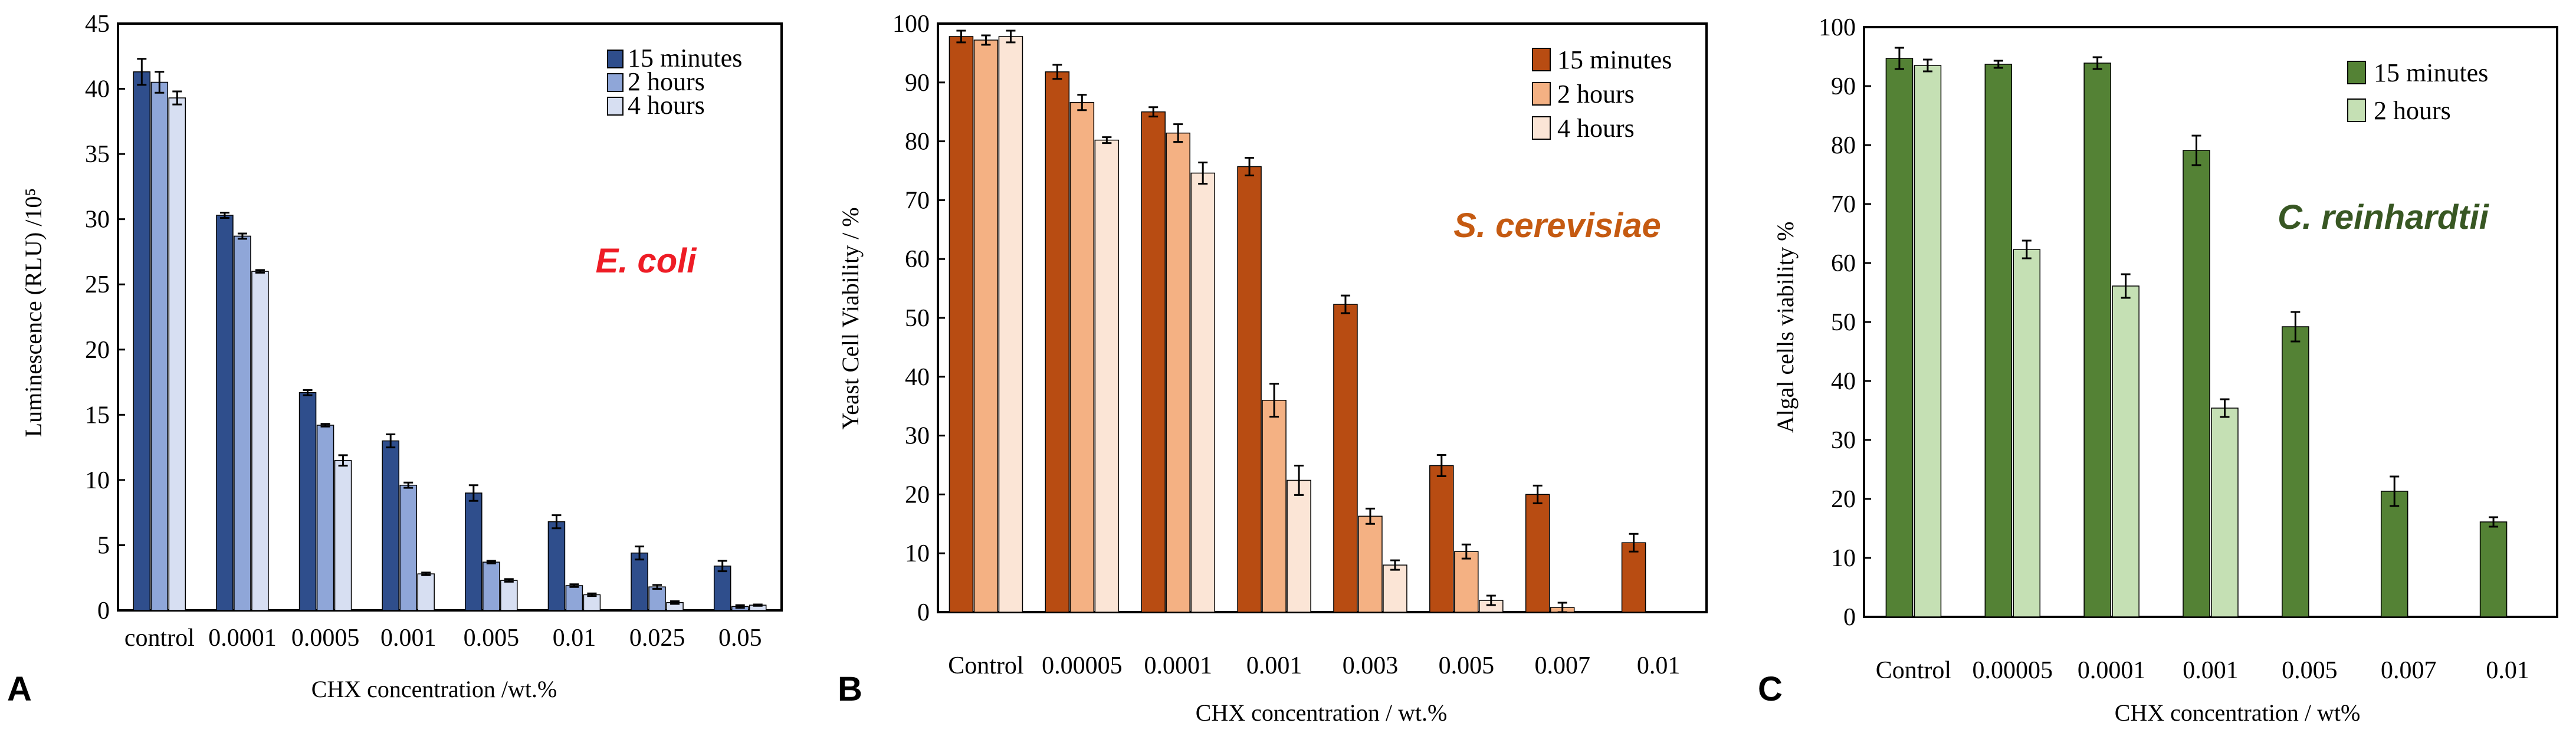  What do you see at coordinates (1843, 382) in the screenshot?
I see `panel-c-y-tick-label: 40` at bounding box center [1843, 382].